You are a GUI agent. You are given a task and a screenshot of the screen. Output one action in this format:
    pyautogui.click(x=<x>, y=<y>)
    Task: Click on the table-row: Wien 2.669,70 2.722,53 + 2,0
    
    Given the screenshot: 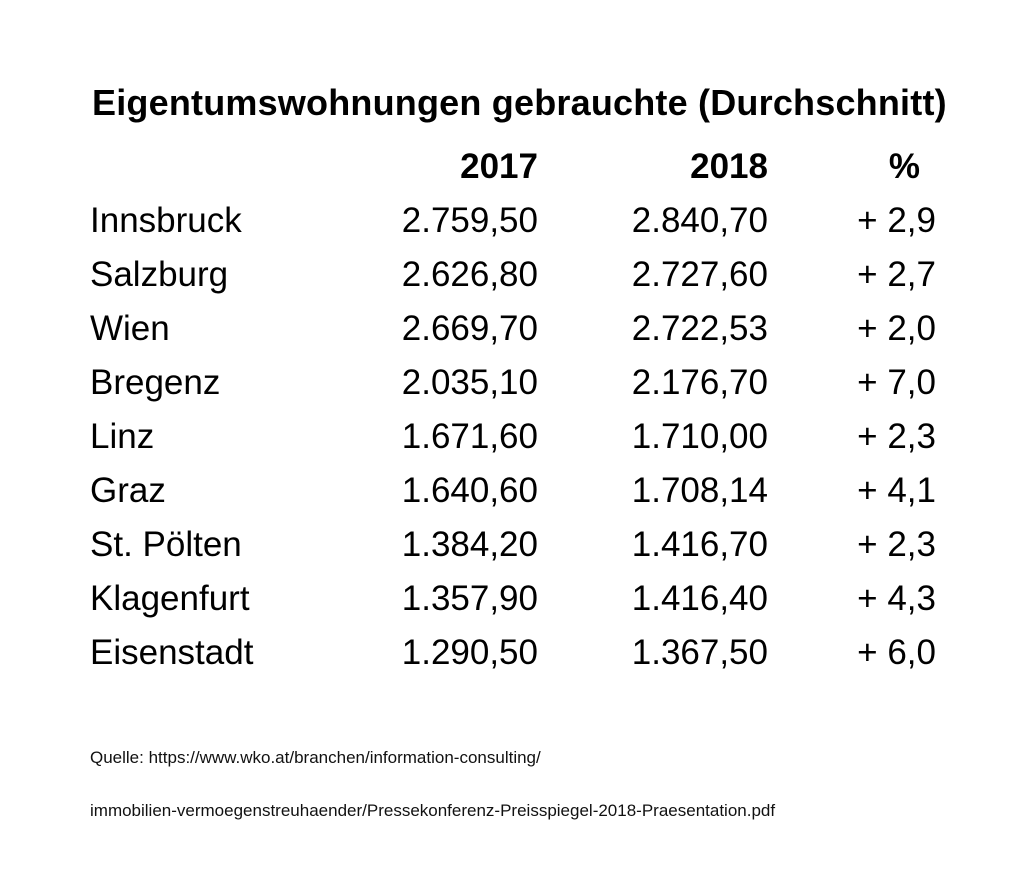 What is the action you would take?
    pyautogui.click(x=520, y=329)
    